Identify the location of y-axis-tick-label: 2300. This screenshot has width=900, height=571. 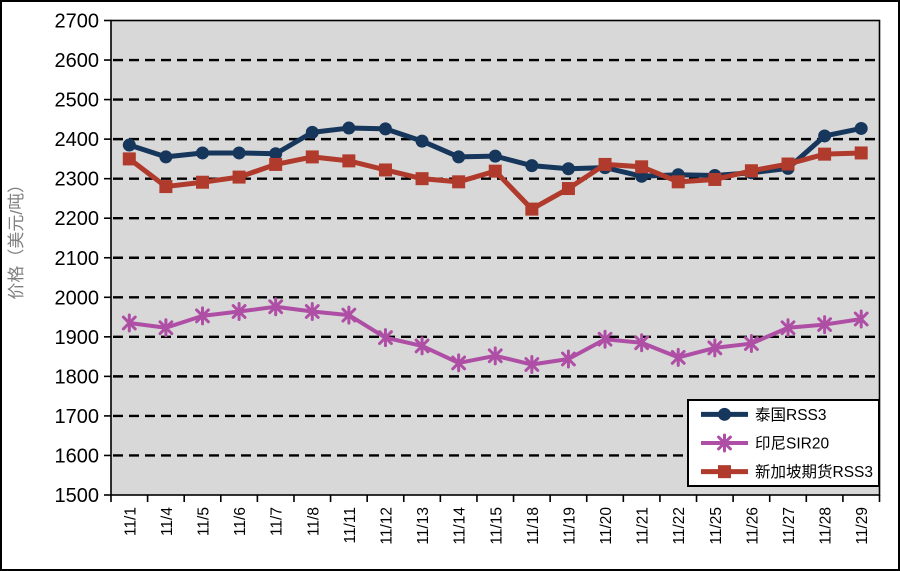
(77, 180).